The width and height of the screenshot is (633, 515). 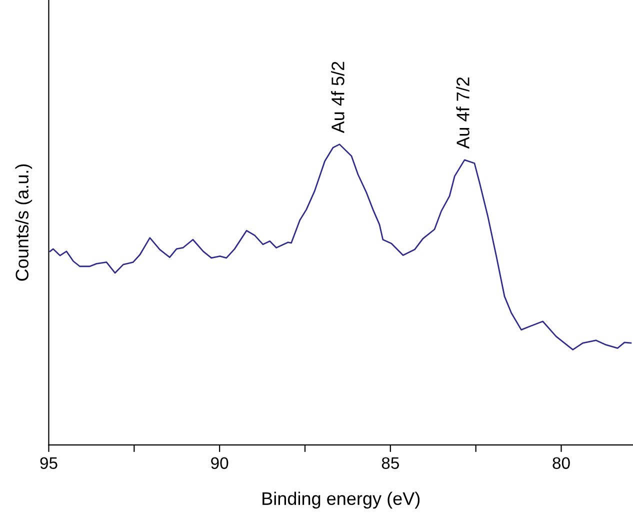 I want to click on x-axis-title: Binding energy (eV), so click(x=341, y=500).